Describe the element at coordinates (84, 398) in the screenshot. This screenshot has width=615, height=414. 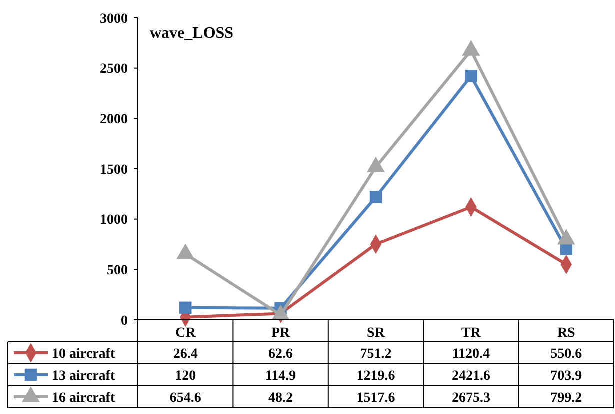
I see `legend-label: 16 aircraft` at that location.